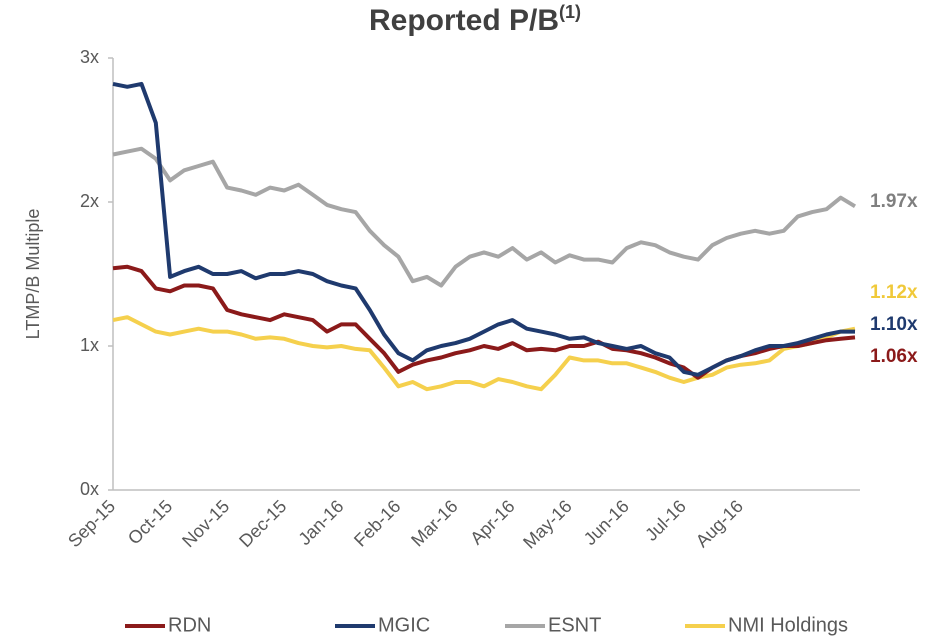 Image resolution: width=950 pixels, height=638 pixels. What do you see at coordinates (574, 625) in the screenshot?
I see `legend-label: ESNT` at bounding box center [574, 625].